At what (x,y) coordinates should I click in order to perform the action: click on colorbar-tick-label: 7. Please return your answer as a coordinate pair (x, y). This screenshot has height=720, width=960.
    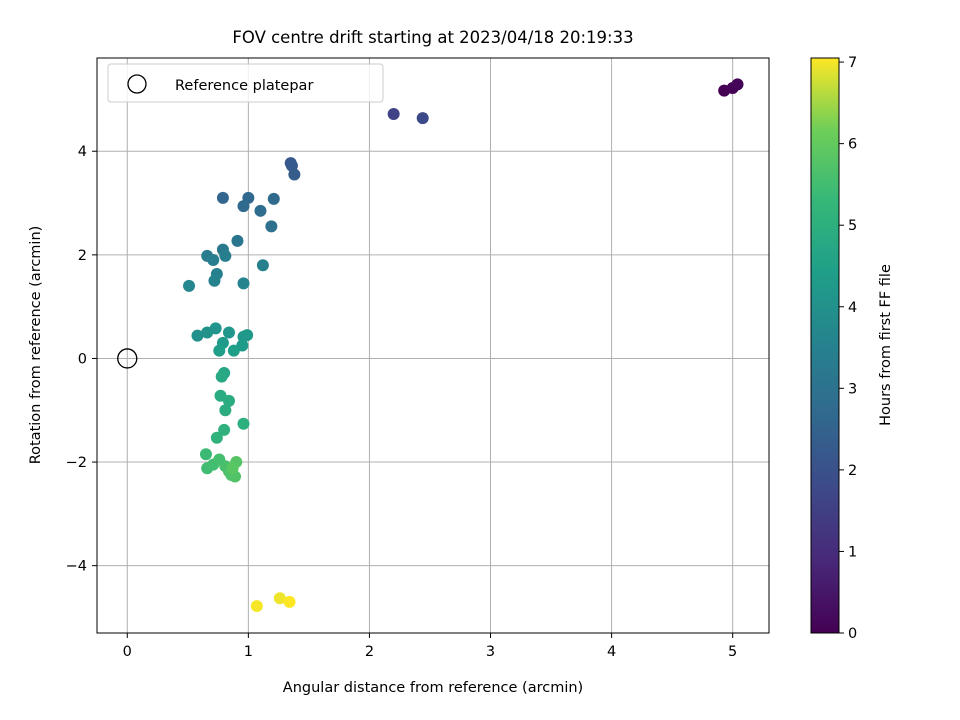
    Looking at the image, I should click on (852, 63).